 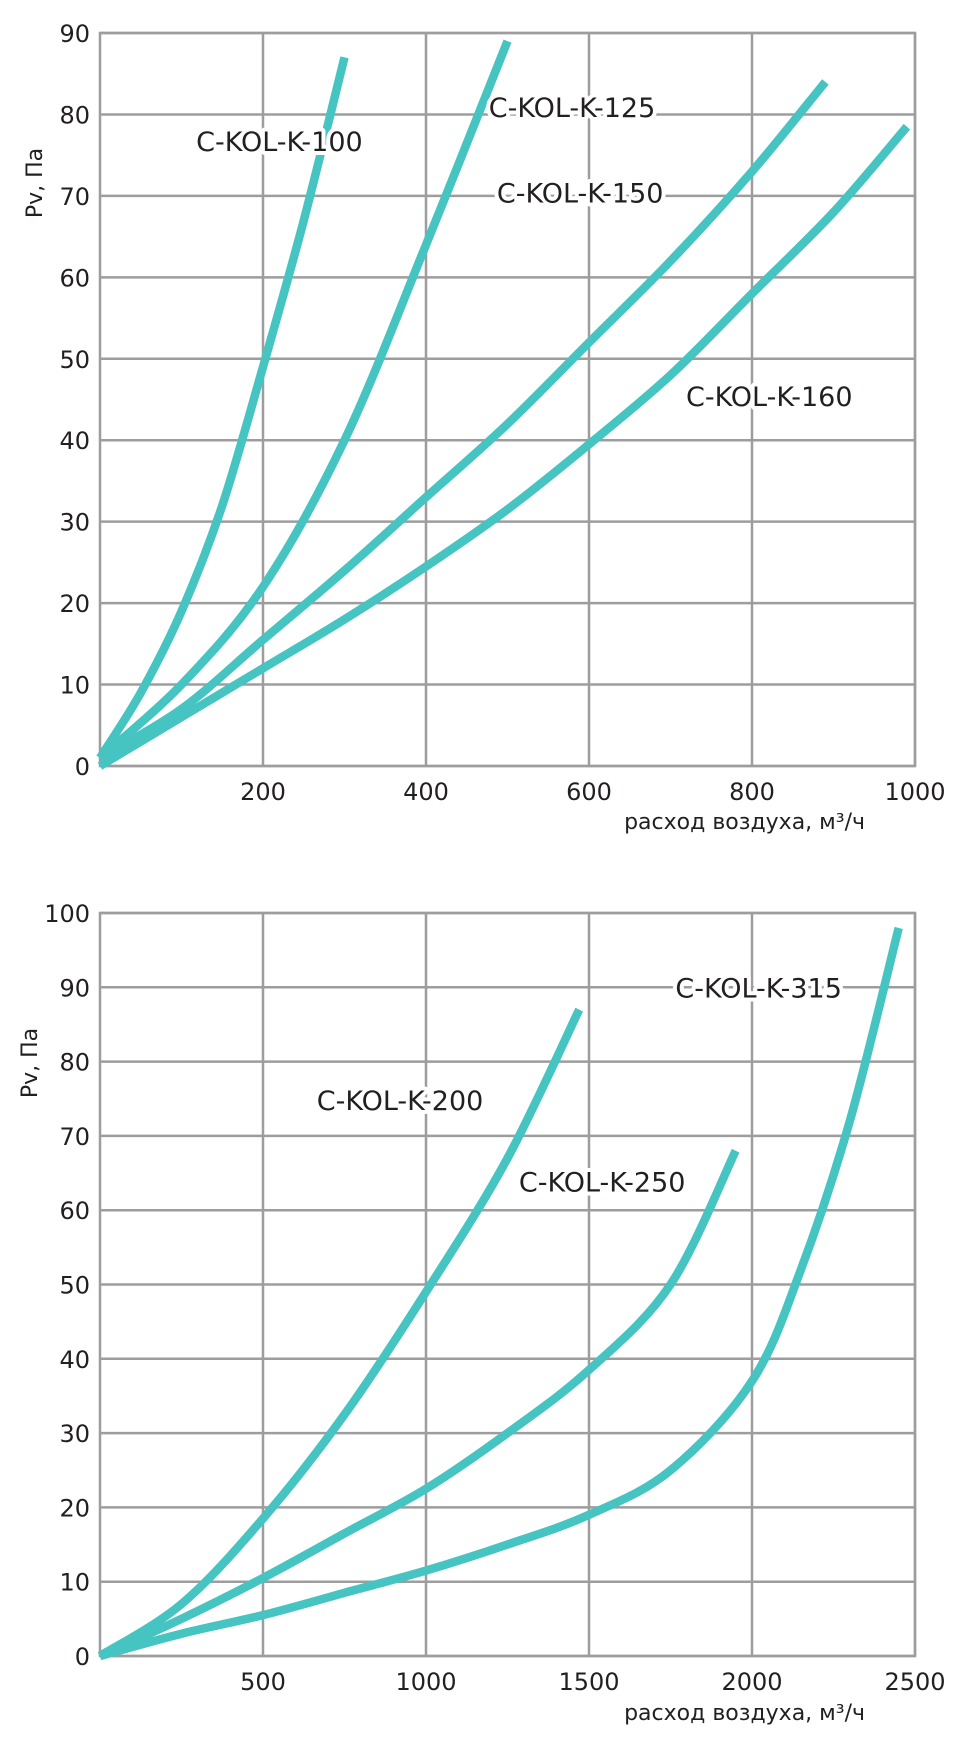 I want to click on x-tick-label: 1500, so click(x=588, y=1682).